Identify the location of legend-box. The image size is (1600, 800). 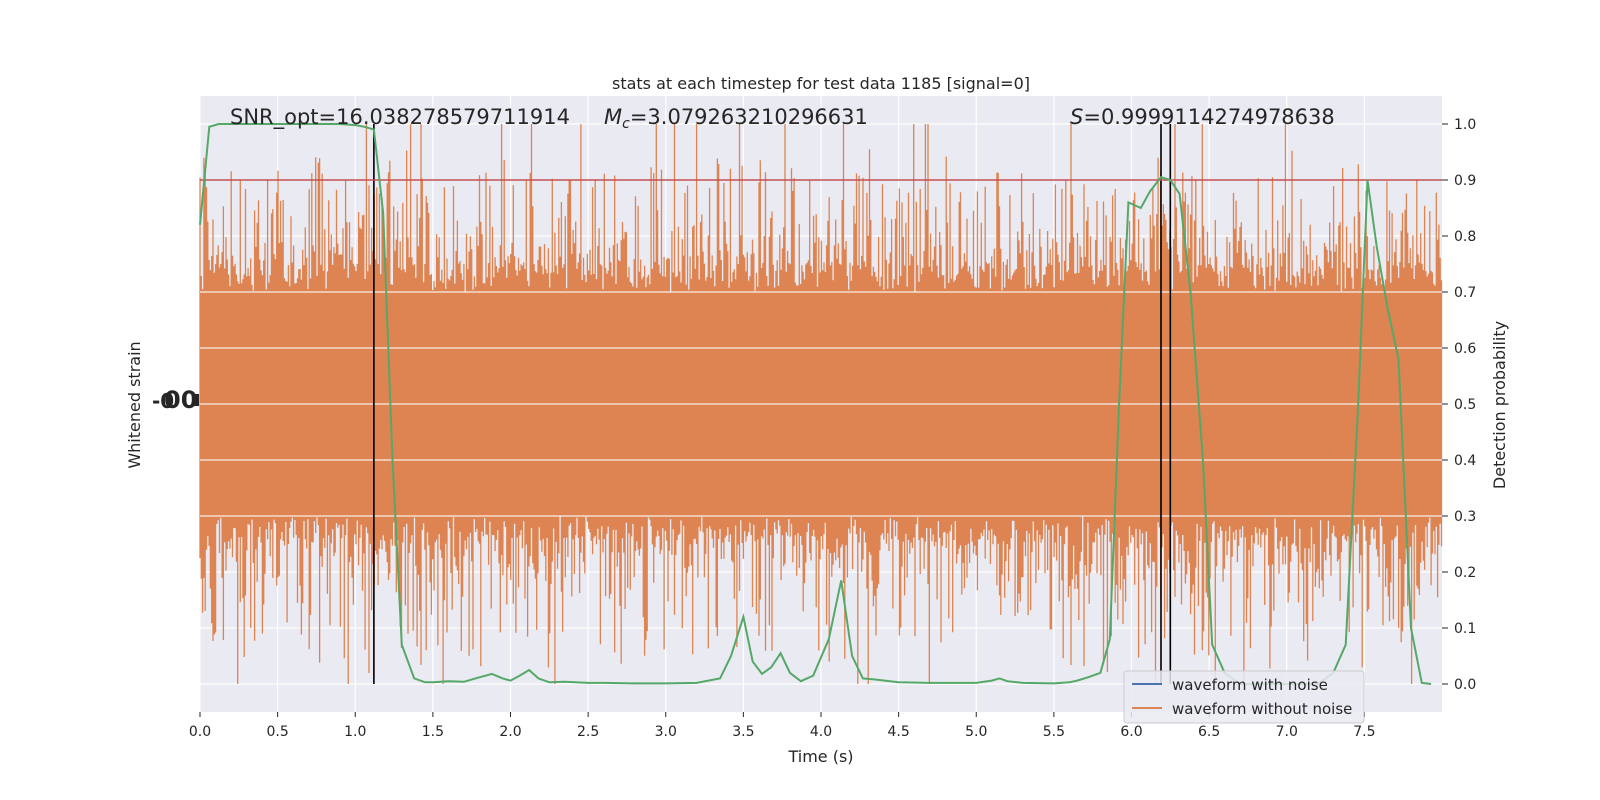
(1244, 697).